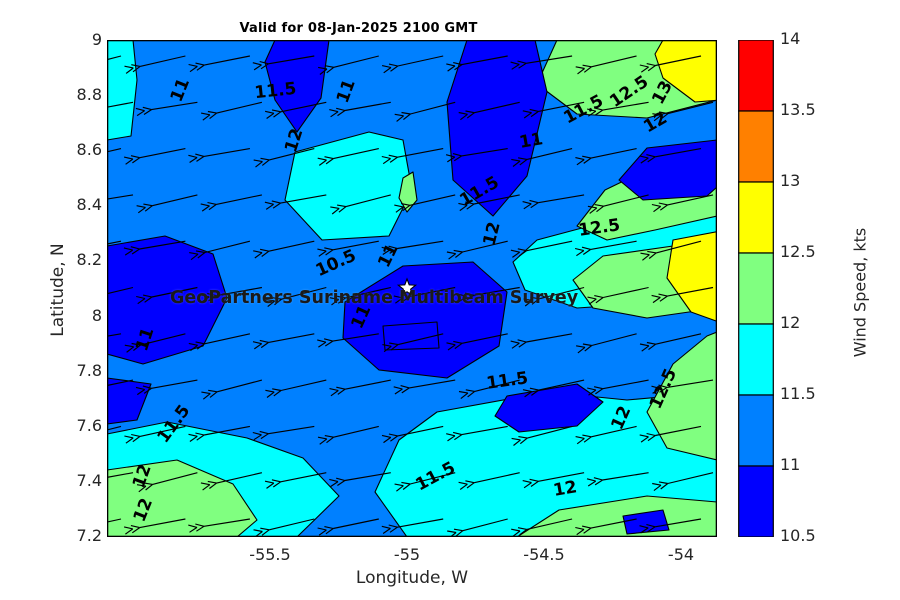 The image size is (900, 600). Describe the element at coordinates (74, 287) in the screenshot. I see `y-axis-ticks: 9 8.8 8.6 8.4 8.2 8 7.8 7.6 7.4 7.2` at that location.